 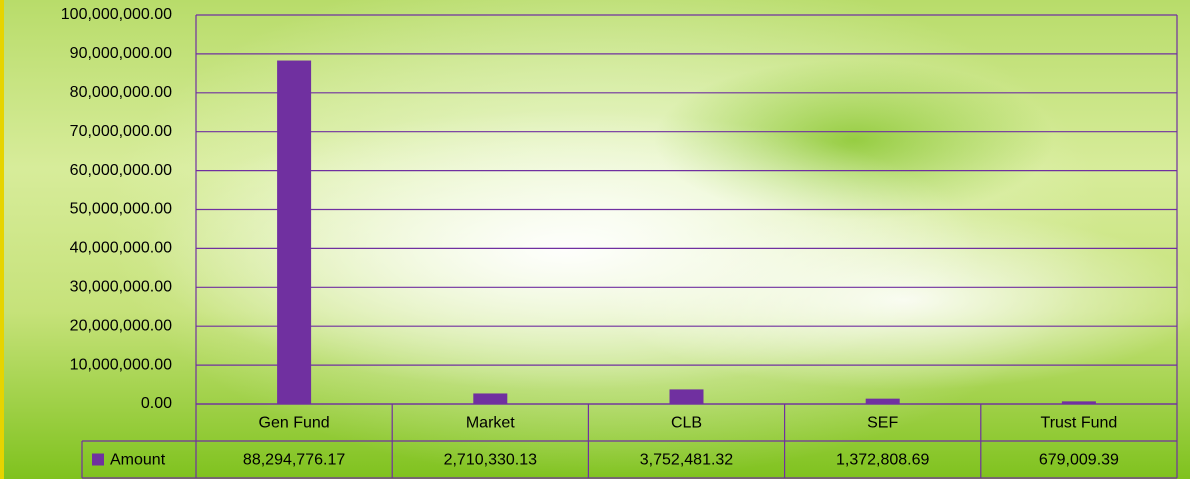 I want to click on y-tick-label: 10,000,000.00, so click(x=121, y=364).